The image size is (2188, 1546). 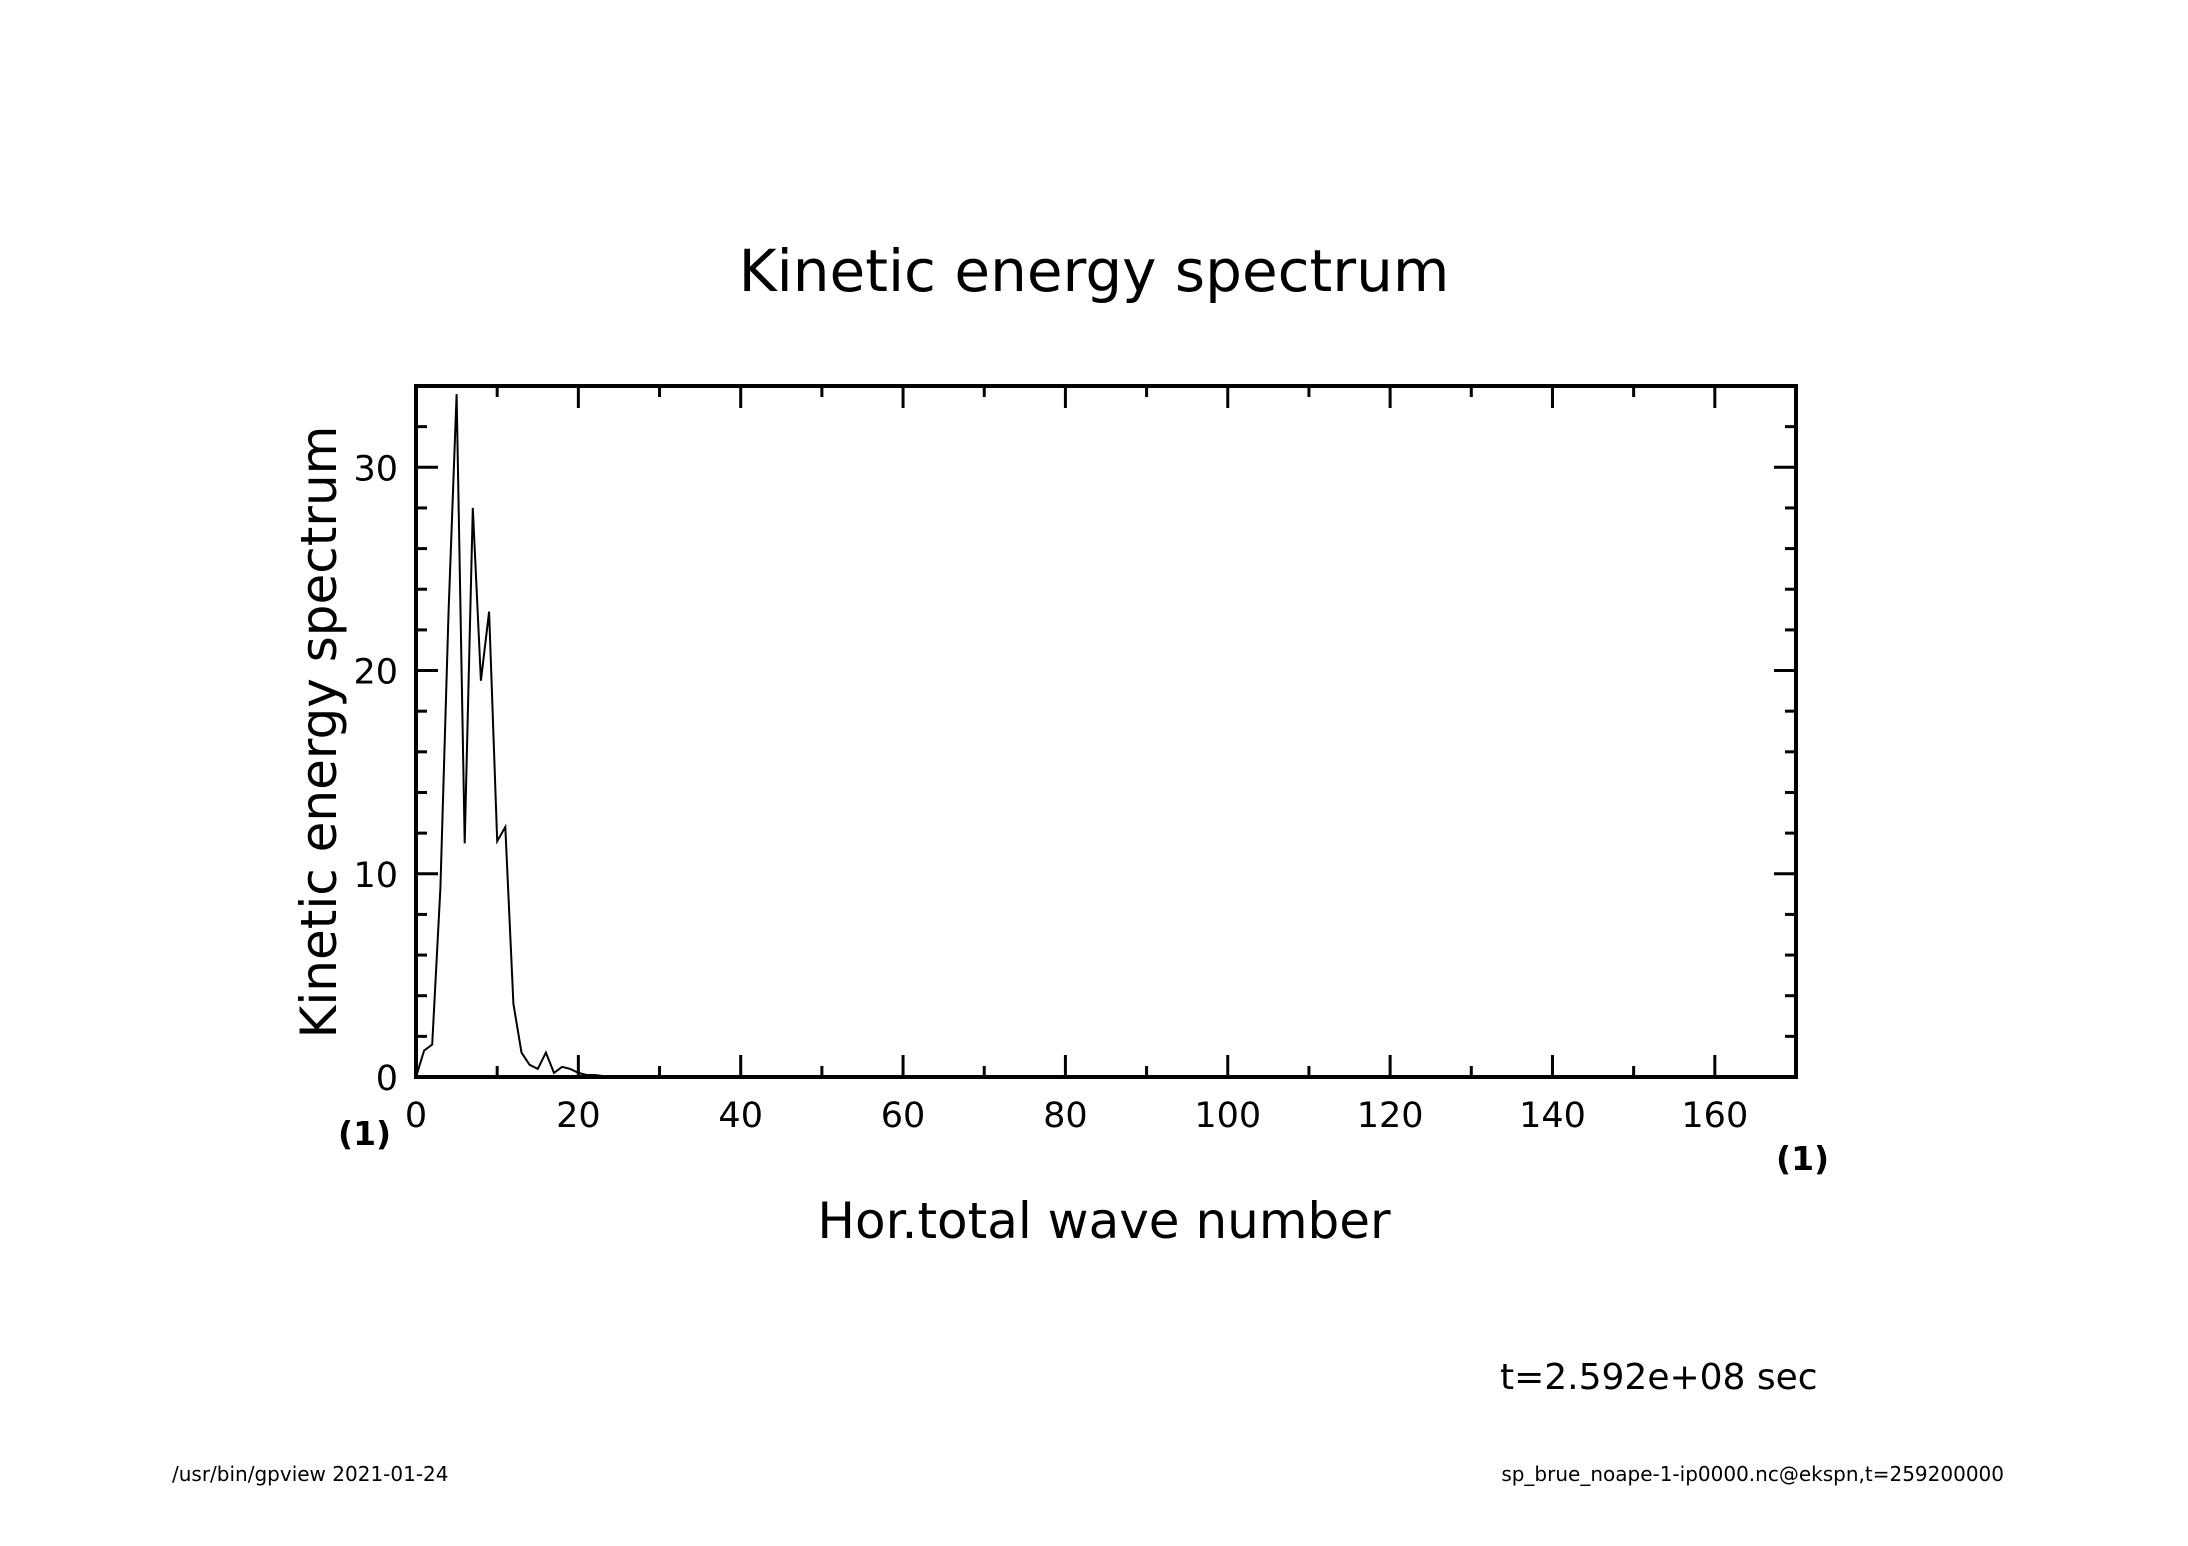 I want to click on x-tick-label: 80, so click(x=1065, y=1116).